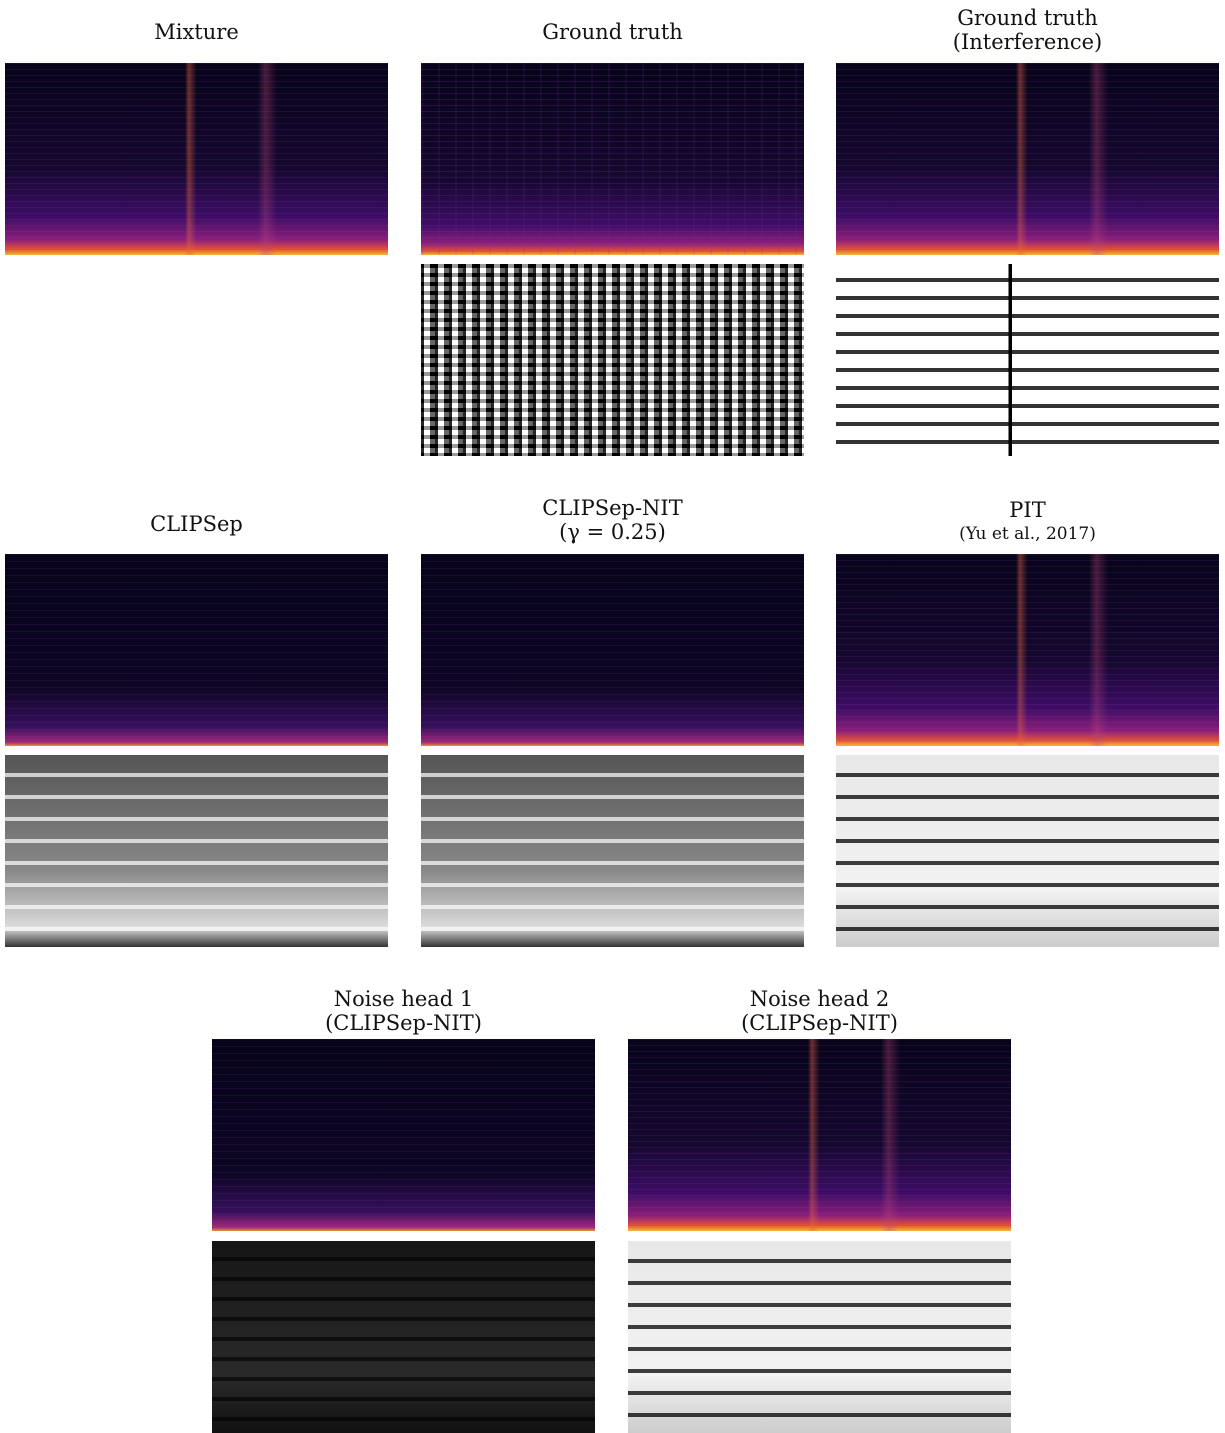 Image resolution: width=1225 pixels, height=1433 pixels. I want to click on title: PIT, so click(1027, 510).